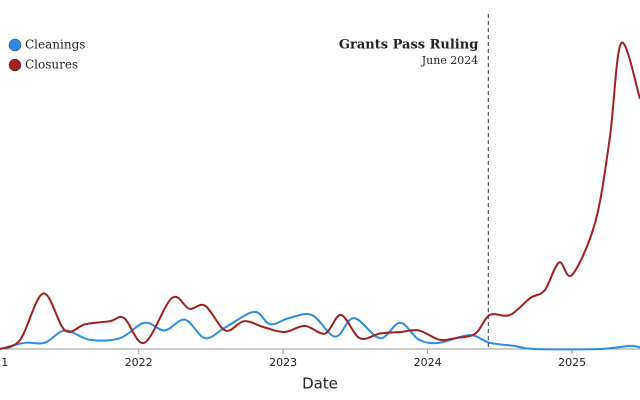 This screenshot has width=640, height=400. Describe the element at coordinates (408, 45) in the screenshot. I see `annotation-title: Grants Pass Ruling` at that location.